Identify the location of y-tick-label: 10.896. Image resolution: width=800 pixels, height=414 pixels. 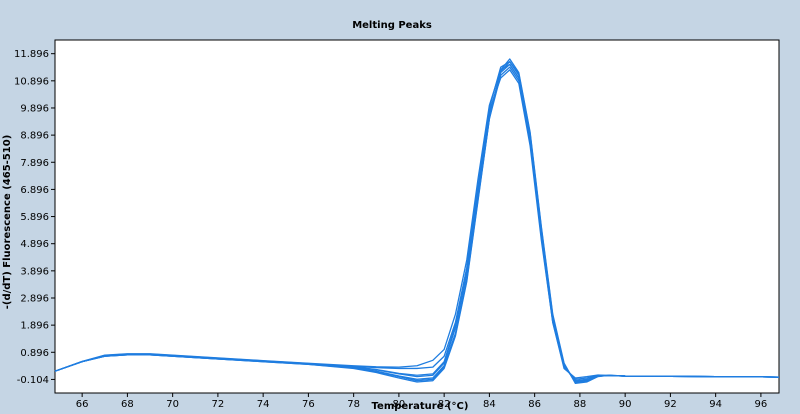
(31, 81).